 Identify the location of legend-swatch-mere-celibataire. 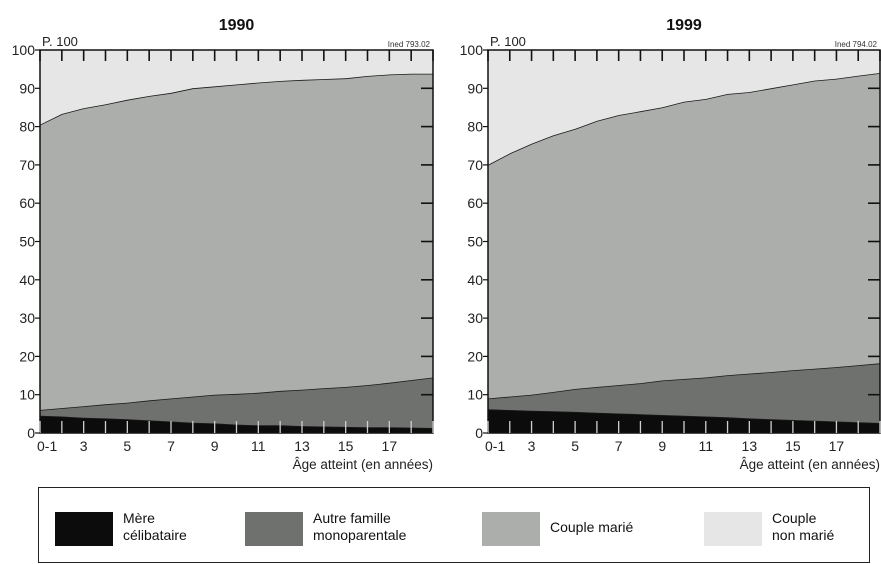
(84, 529).